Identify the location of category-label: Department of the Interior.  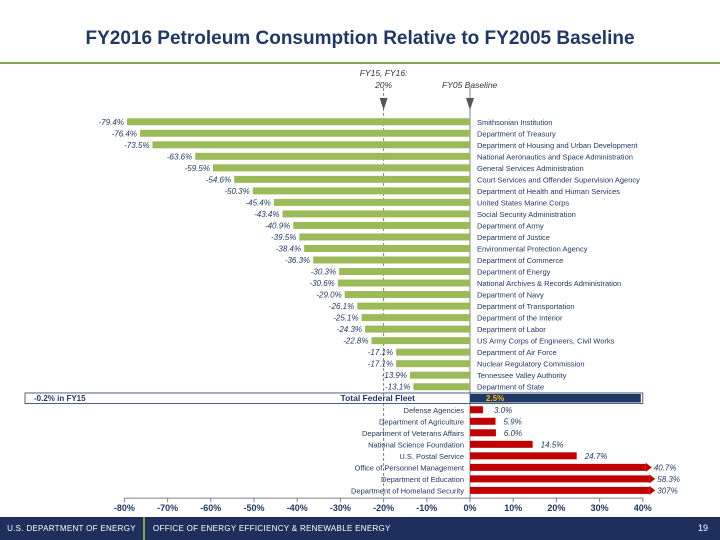
(520, 318).